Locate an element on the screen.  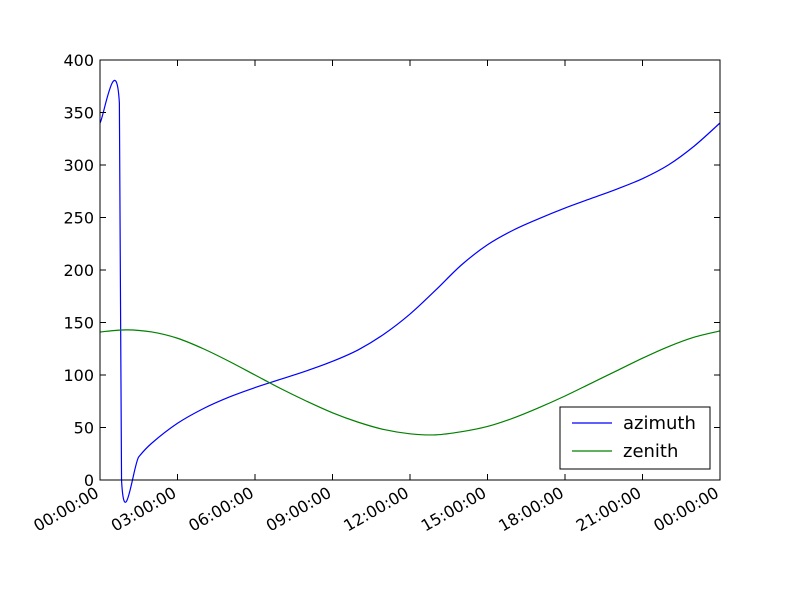
legend: azimuth zenith is located at coordinates (635, 438).